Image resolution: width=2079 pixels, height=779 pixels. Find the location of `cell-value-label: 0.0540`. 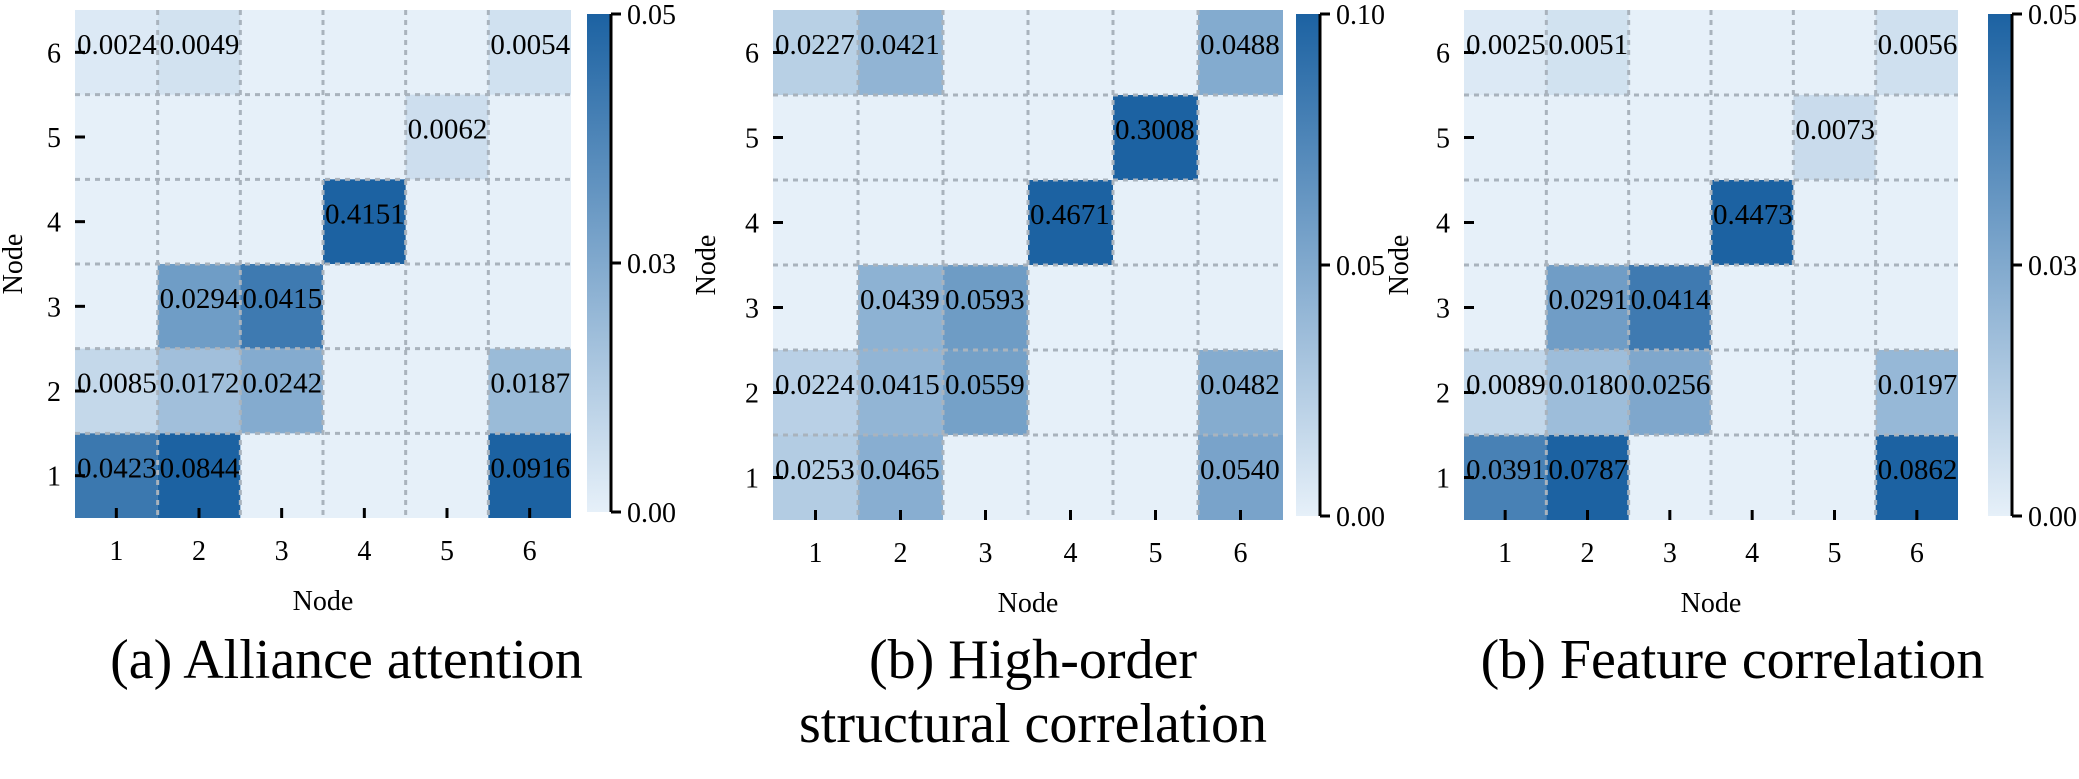

cell-value-label: 0.0540 is located at coordinates (1240, 470).